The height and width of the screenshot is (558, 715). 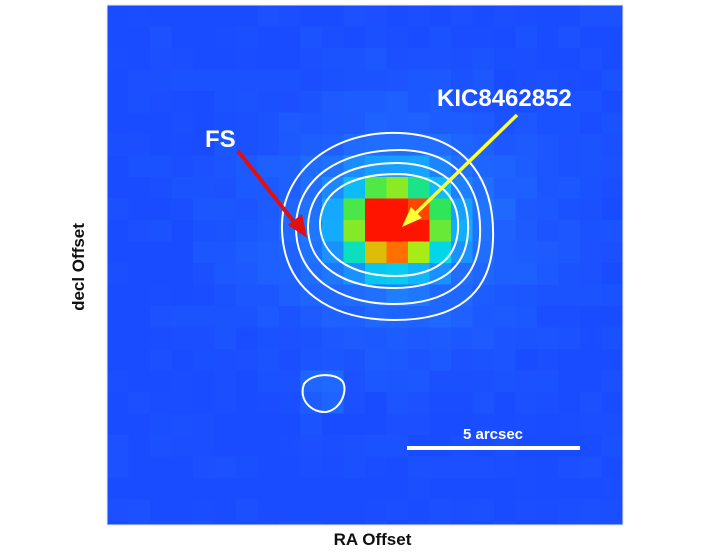 What do you see at coordinates (493, 434) in the screenshot?
I see `scale-bar-label: 5 arcsec` at bounding box center [493, 434].